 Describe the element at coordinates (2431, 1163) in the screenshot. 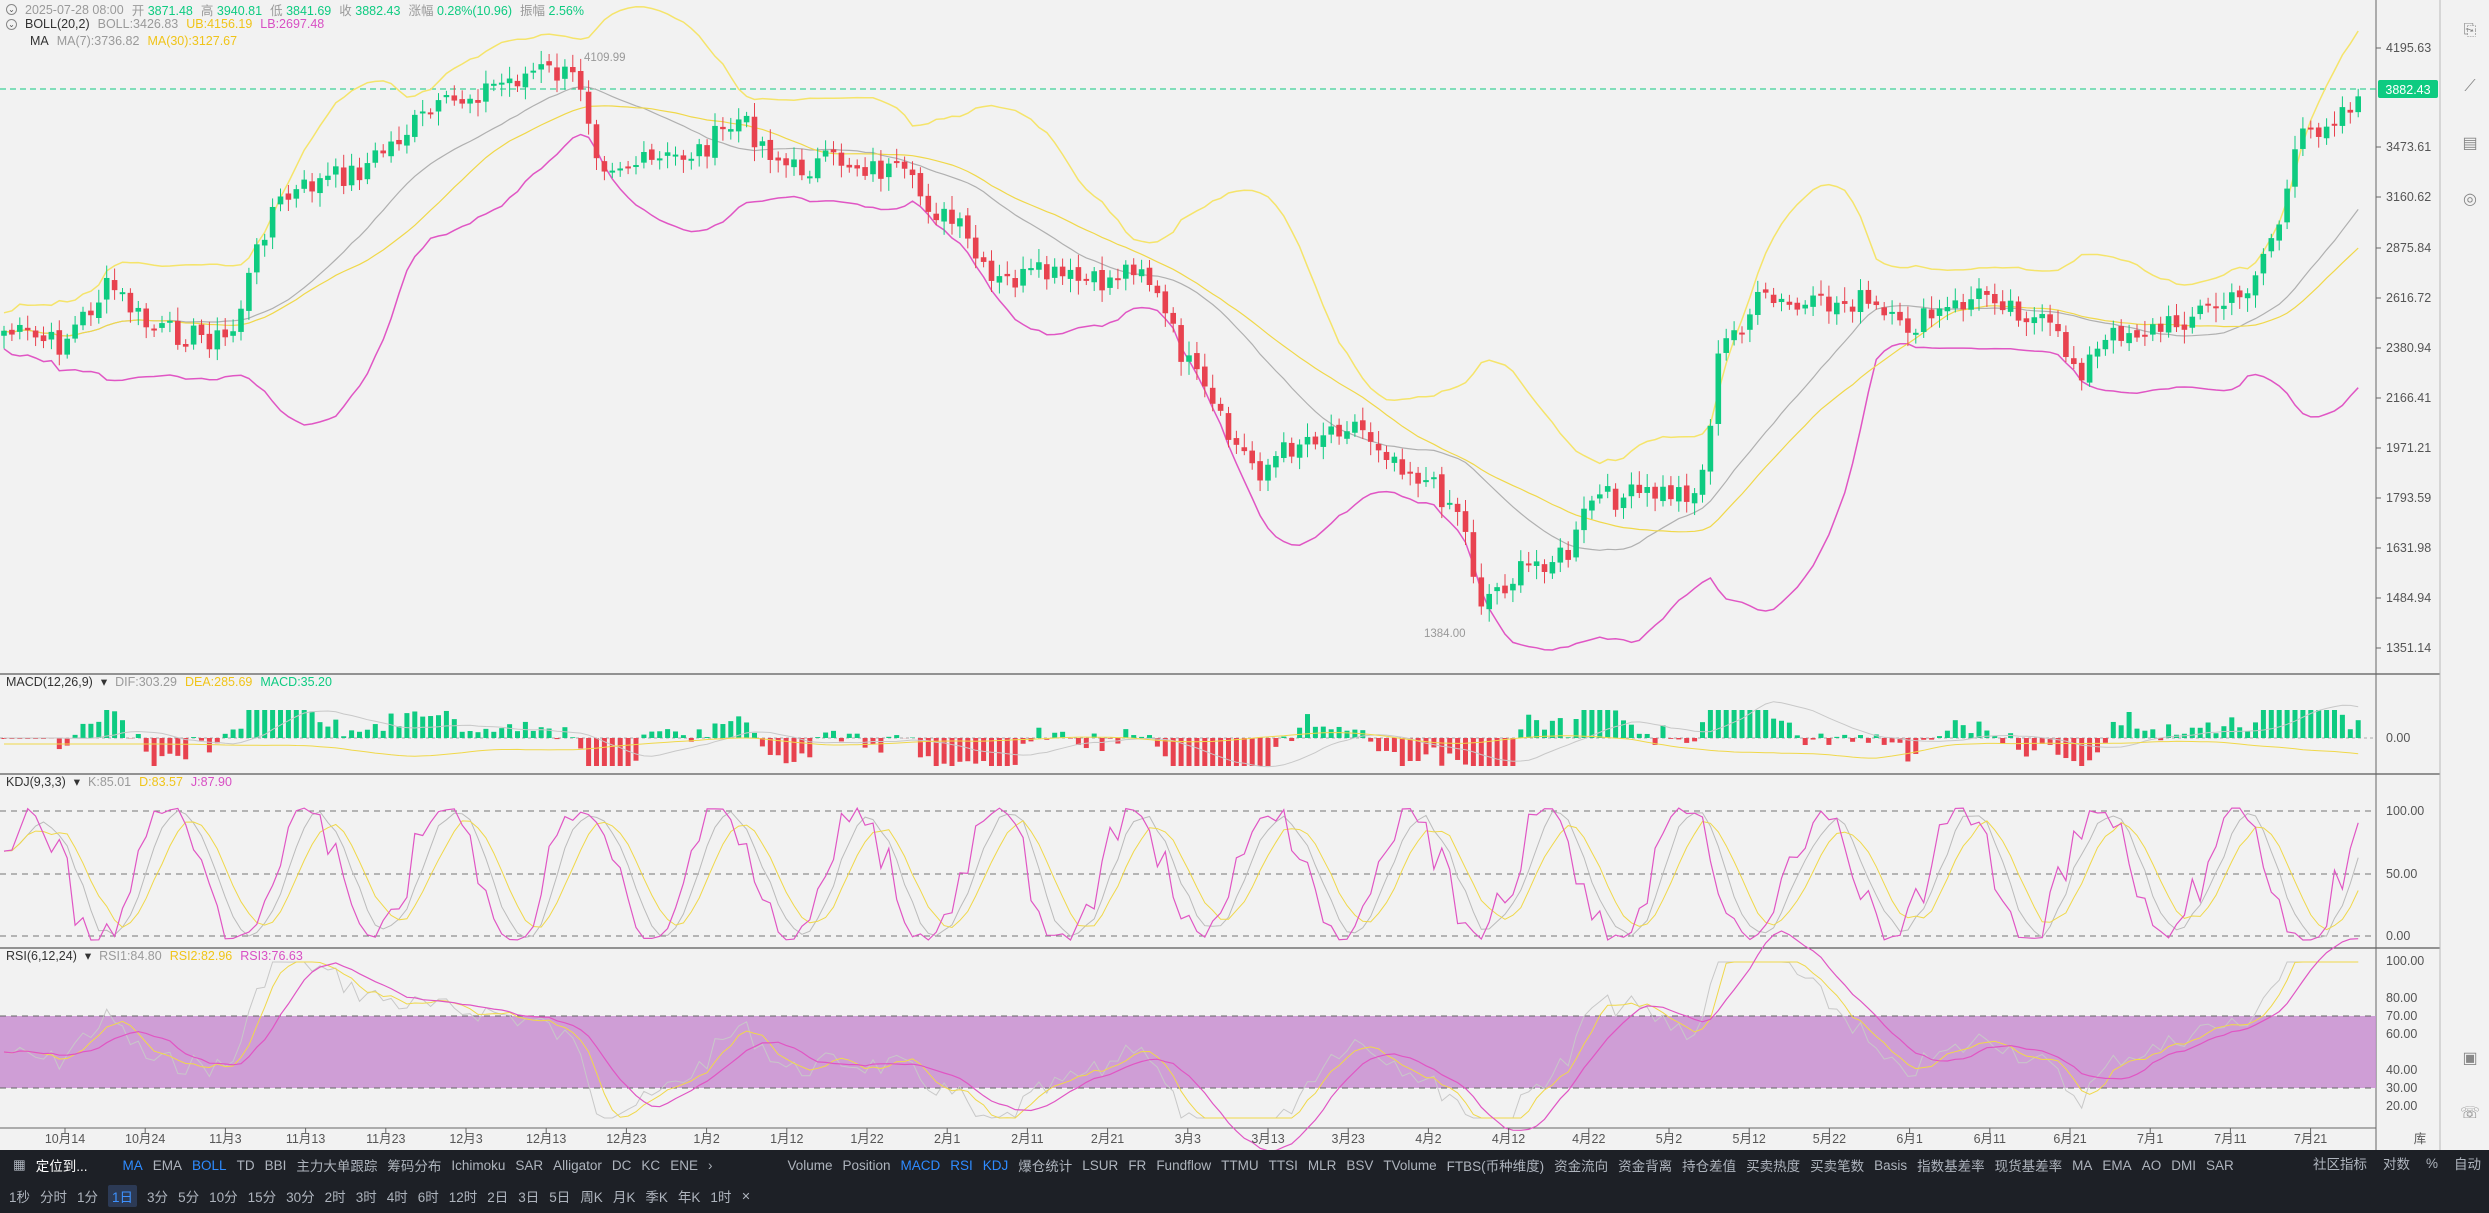

I see `percent-scale-toggle: %` at that location.